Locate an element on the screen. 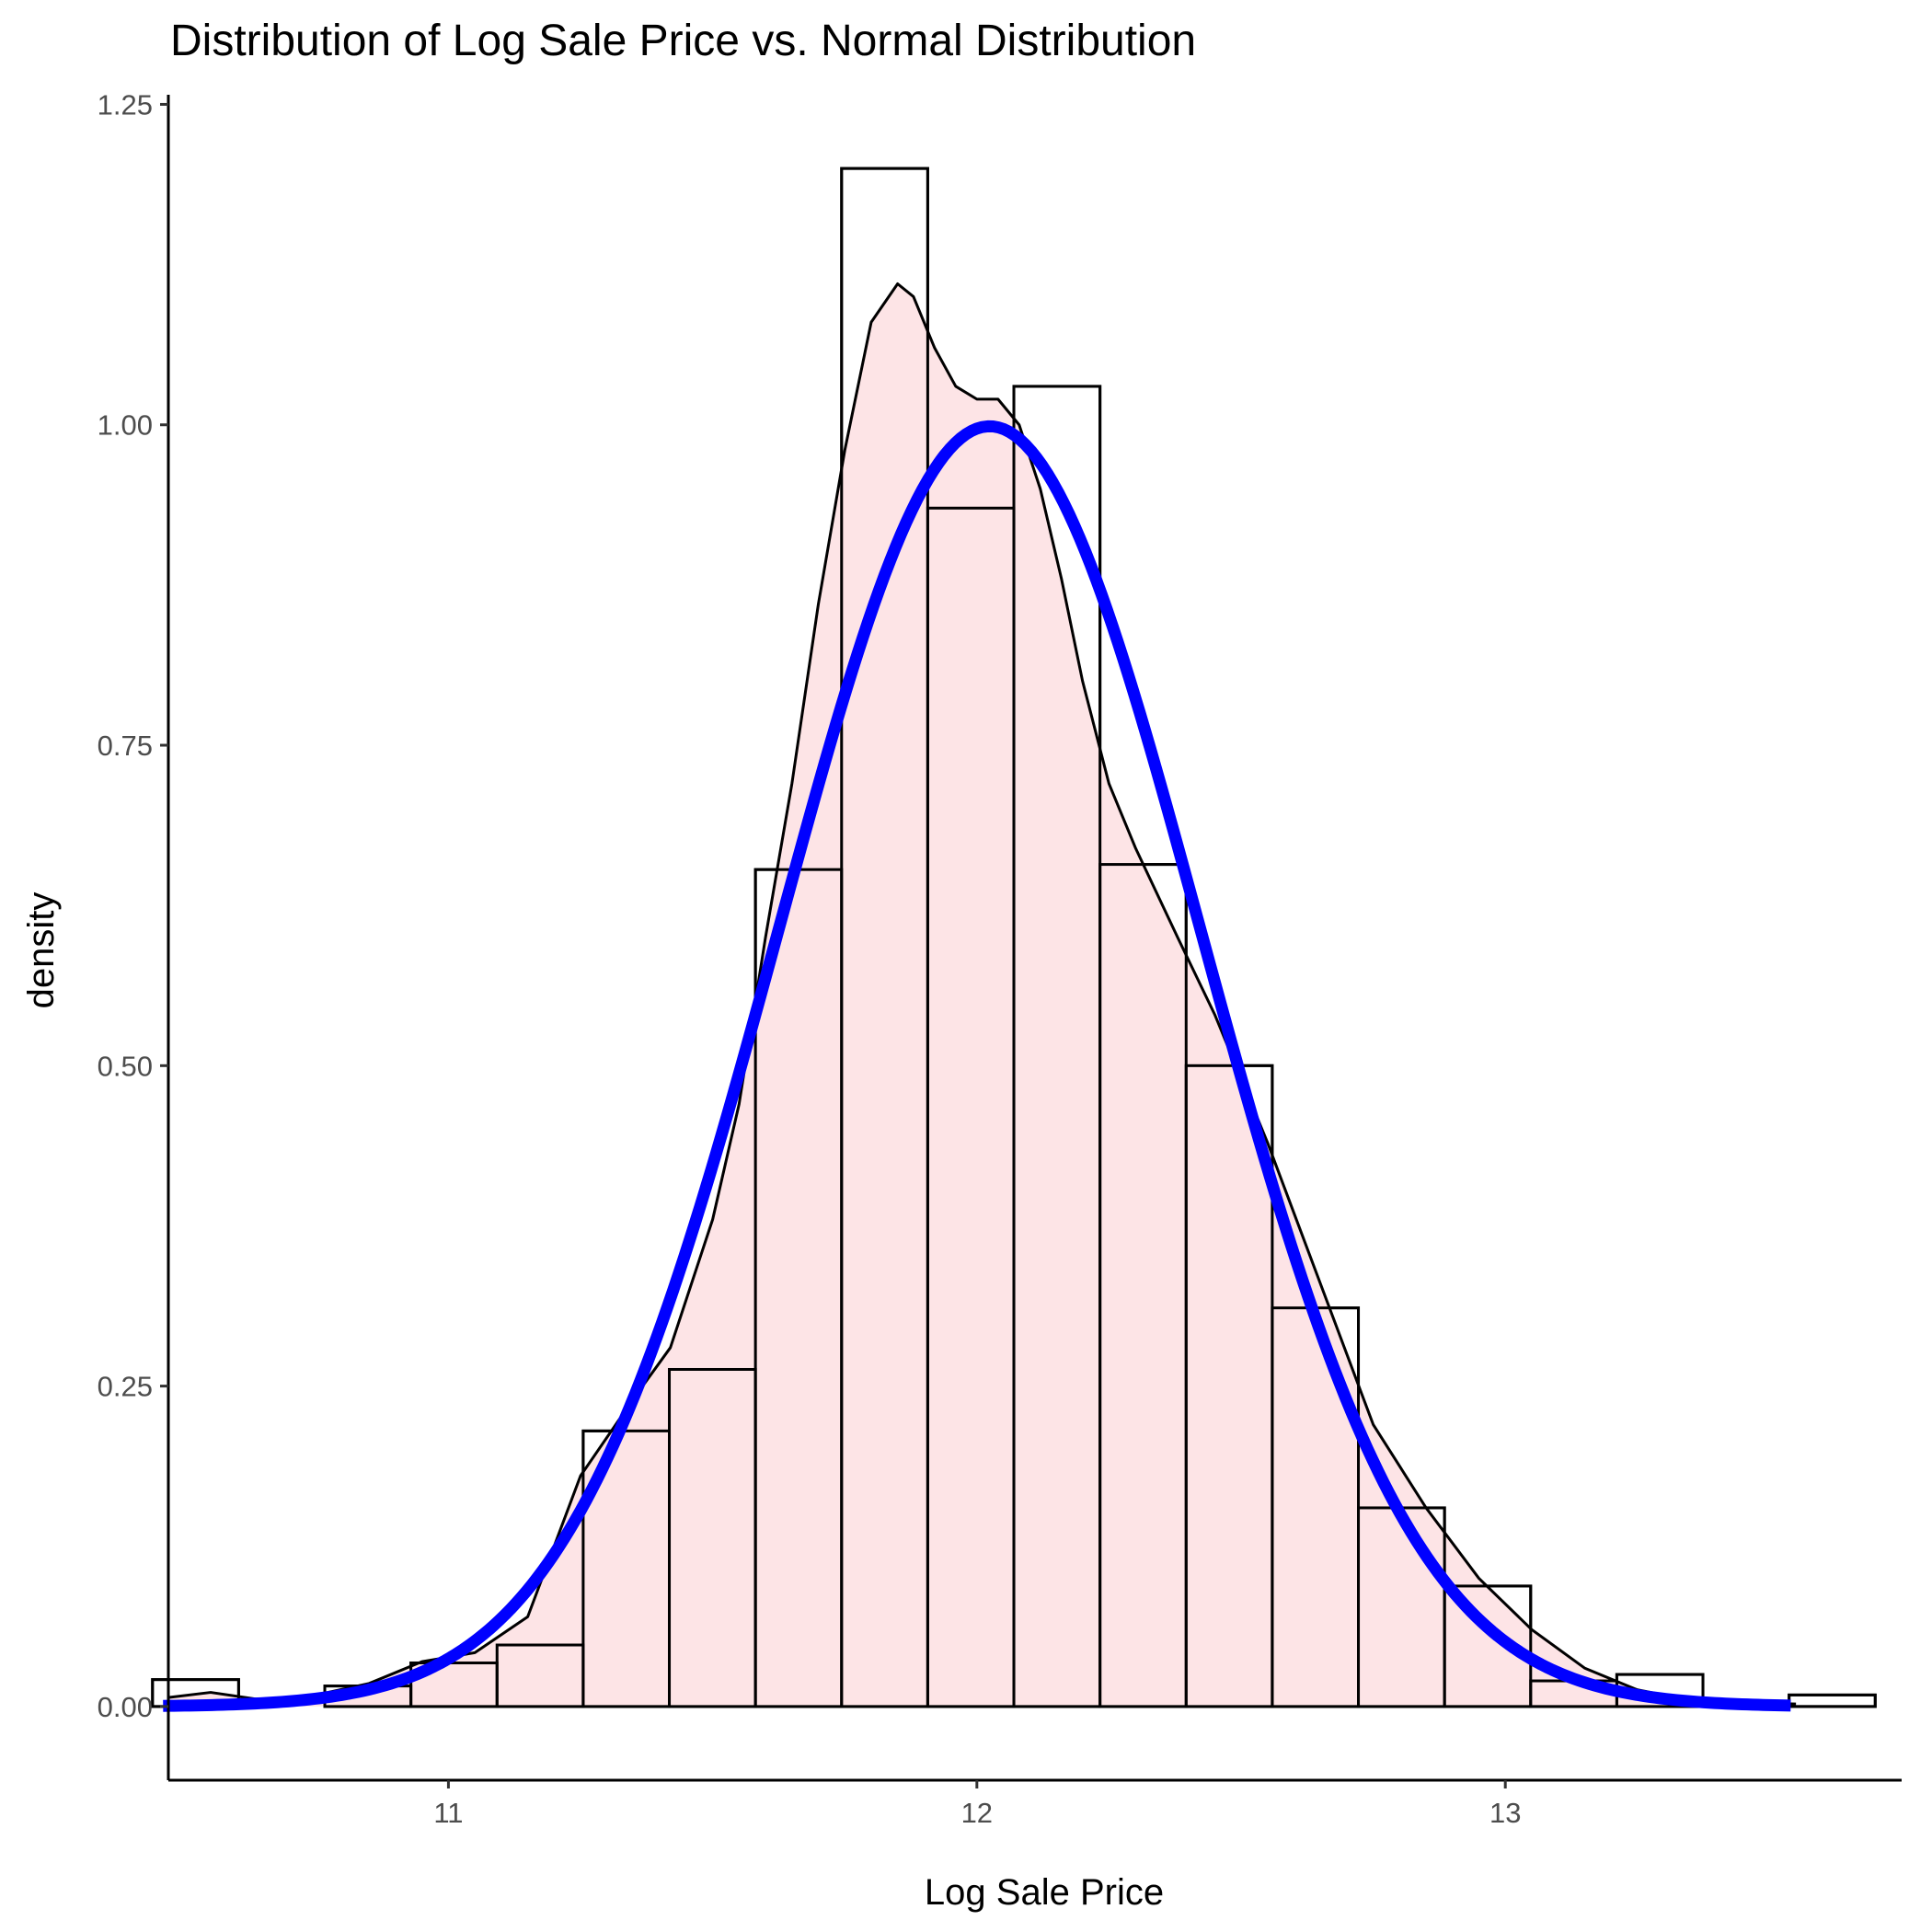 Image resolution: width=1932 pixels, height=1932 pixels. histogram-bar-outline is located at coordinates (1488, 1646).